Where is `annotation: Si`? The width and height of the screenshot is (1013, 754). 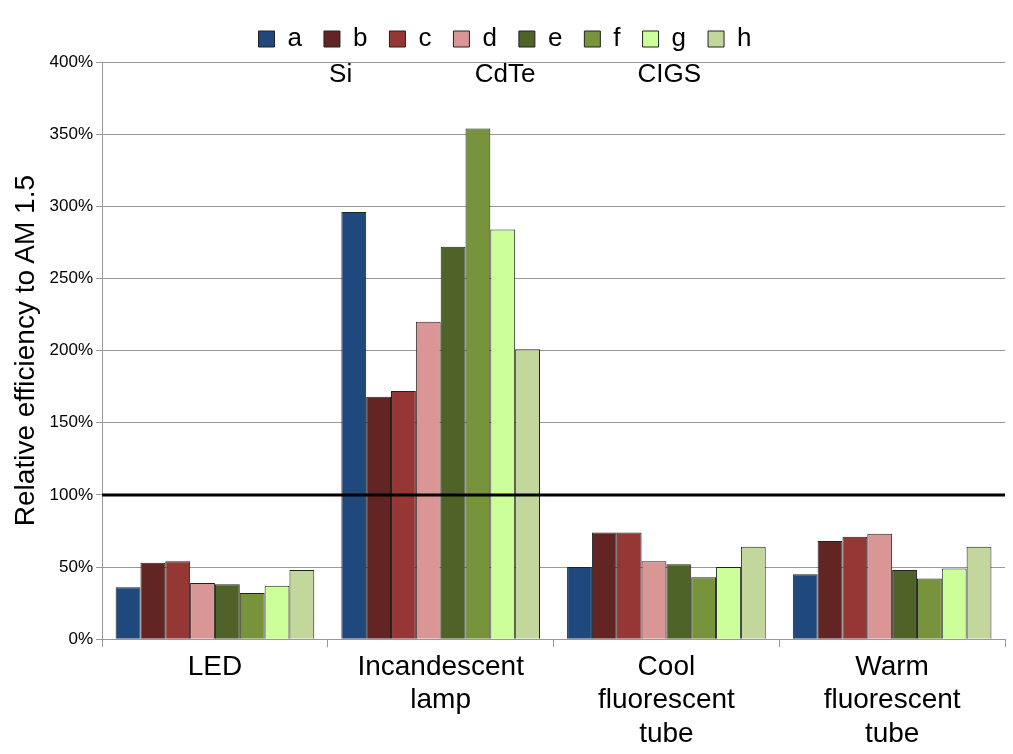
annotation: Si is located at coordinates (341, 73).